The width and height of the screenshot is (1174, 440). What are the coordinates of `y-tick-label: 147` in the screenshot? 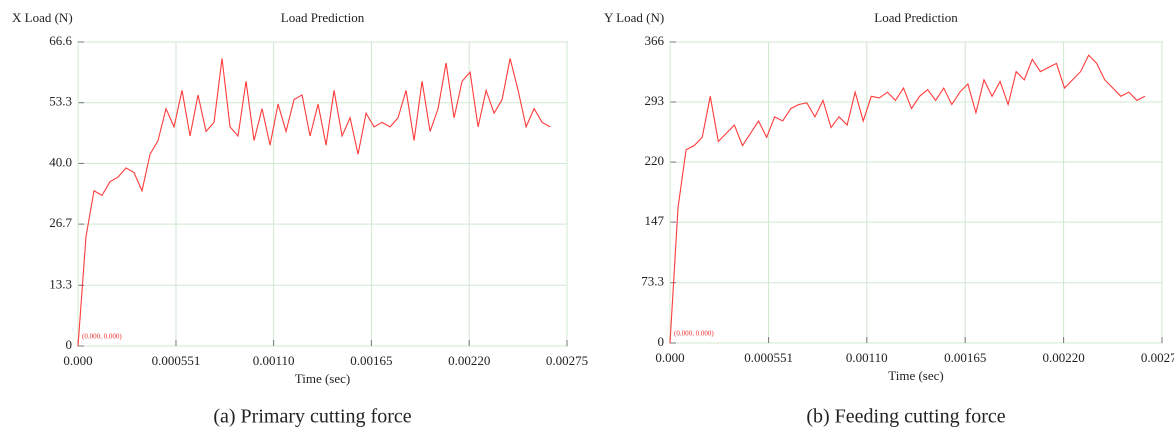 It's located at (655, 220).